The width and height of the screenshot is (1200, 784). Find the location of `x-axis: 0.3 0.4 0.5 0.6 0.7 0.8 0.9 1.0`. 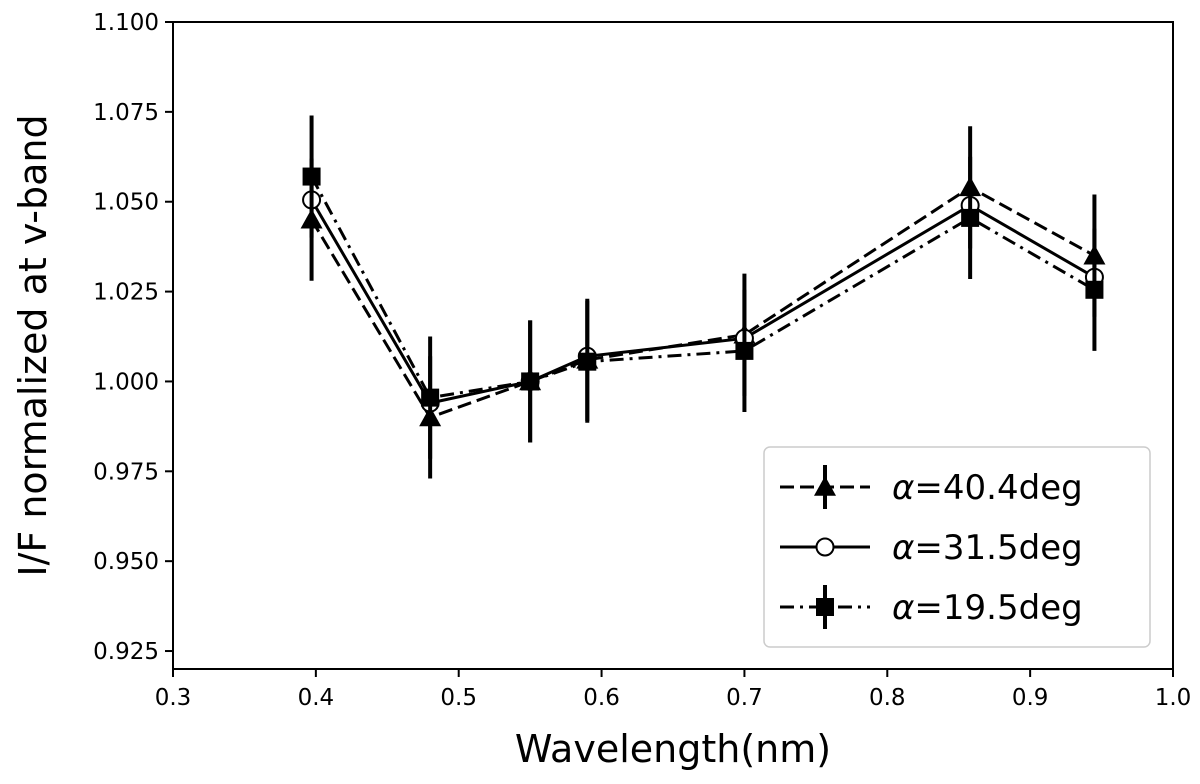

x-axis: 0.3 0.4 0.5 0.6 0.7 0.8 0.9 1.0 is located at coordinates (673, 690).